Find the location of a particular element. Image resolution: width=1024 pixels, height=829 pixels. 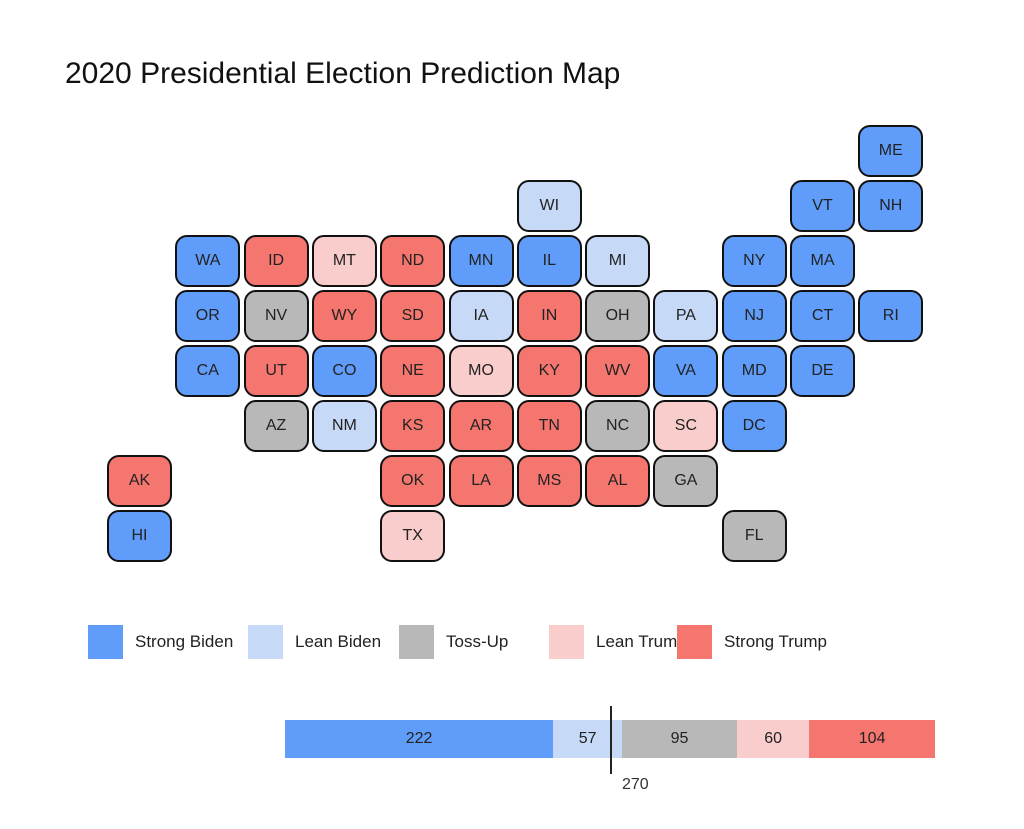

electoral-vote-bar: 222 57 95 60 104 is located at coordinates (610, 739).